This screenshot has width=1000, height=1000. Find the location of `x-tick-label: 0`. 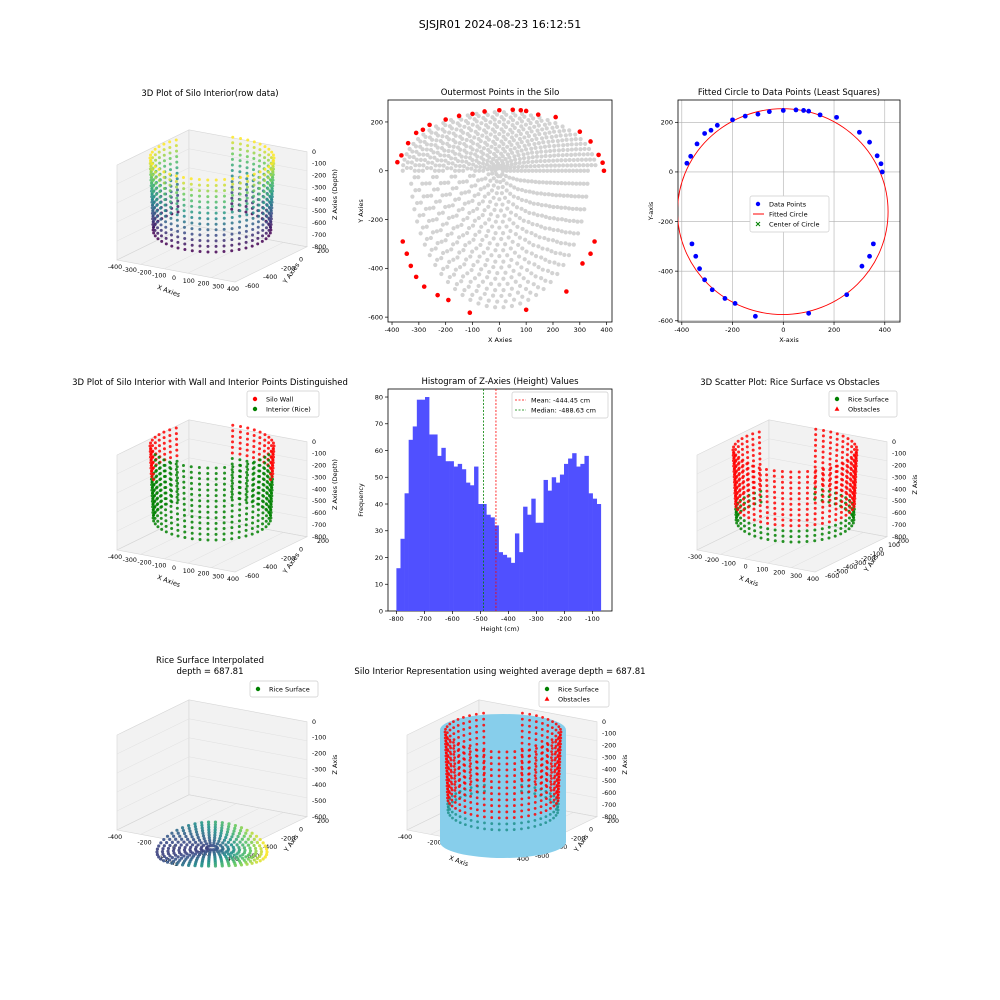

x-tick-label: 0 is located at coordinates (174, 568).